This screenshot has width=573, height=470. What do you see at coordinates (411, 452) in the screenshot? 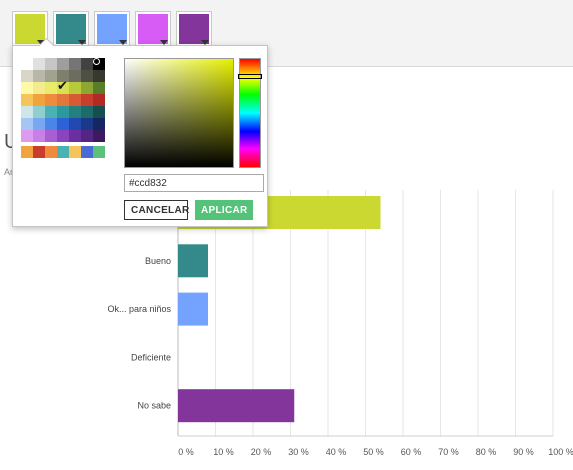
I see `x-tick-label: 60 %` at bounding box center [411, 452].